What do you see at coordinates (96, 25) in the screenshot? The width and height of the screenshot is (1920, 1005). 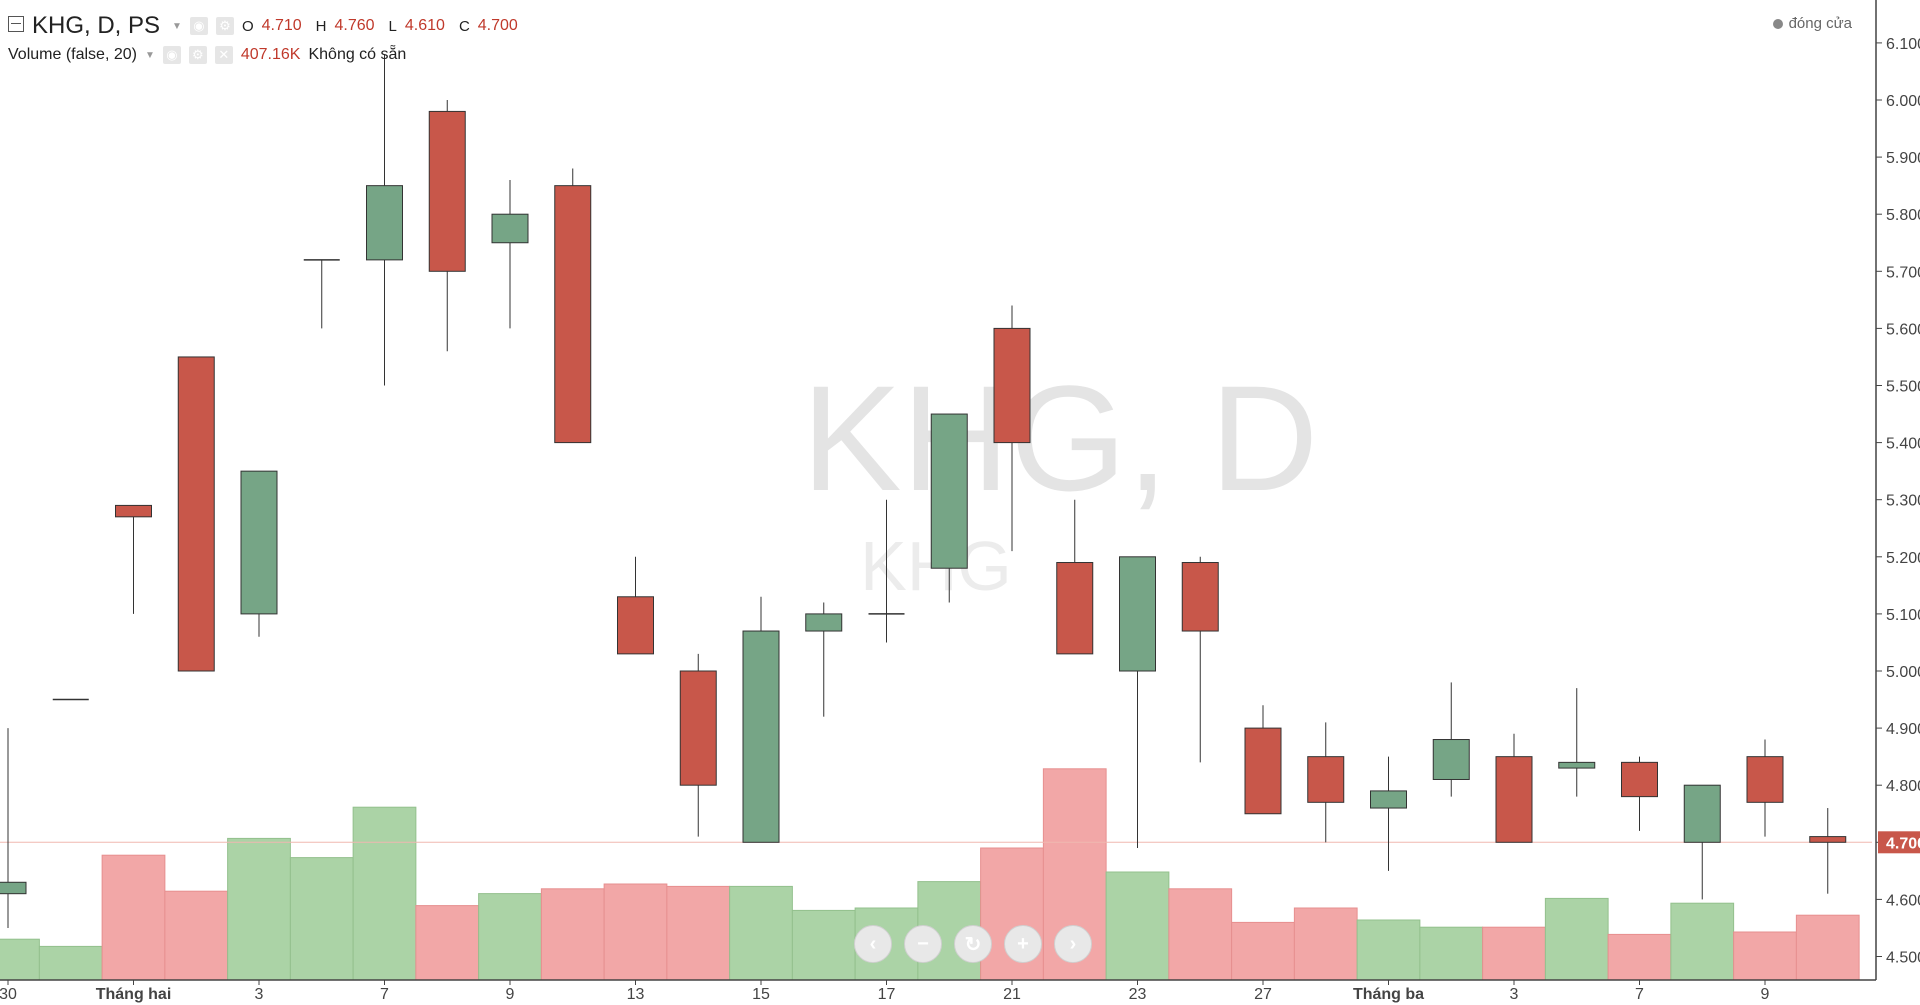 I see `symbol-title: KHG, D, PS` at bounding box center [96, 25].